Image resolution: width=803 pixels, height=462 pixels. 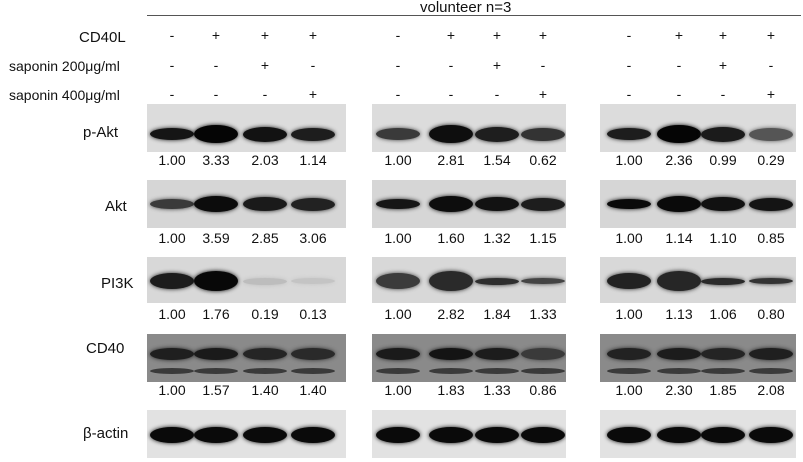 What do you see at coordinates (265, 160) in the screenshot?
I see `quantification-value: 2.03` at bounding box center [265, 160].